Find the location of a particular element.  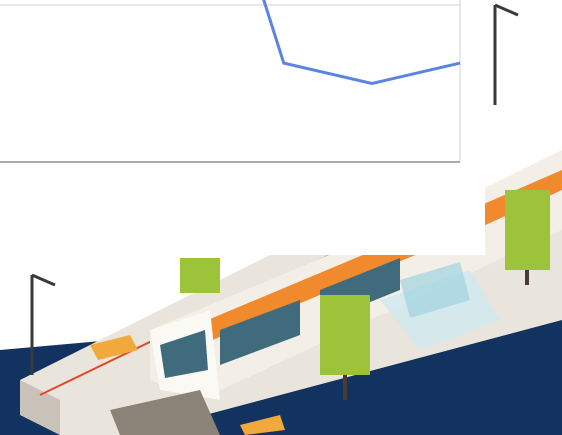

data-line is located at coordinates (361, 43).